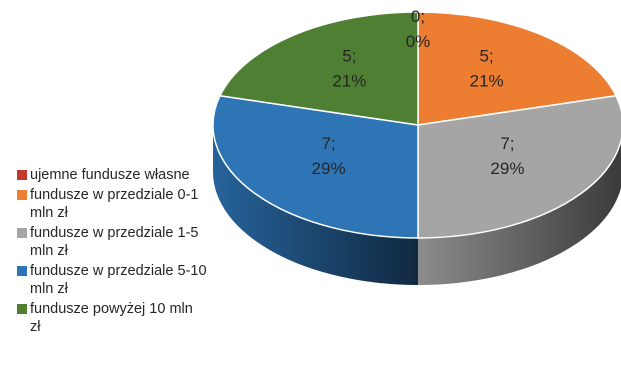 Image resolution: width=621 pixels, height=368 pixels. What do you see at coordinates (118, 280) in the screenshot?
I see `legend-label: fundusze w przedziale 5-10 mln zł` at bounding box center [118, 280].